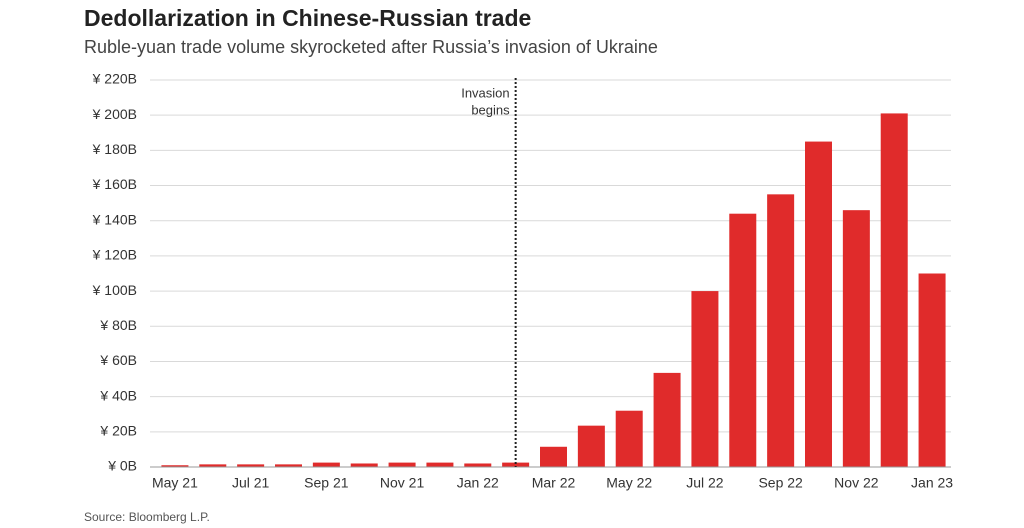  I want to click on y-tick-label: ¥ 20B, so click(118, 431).